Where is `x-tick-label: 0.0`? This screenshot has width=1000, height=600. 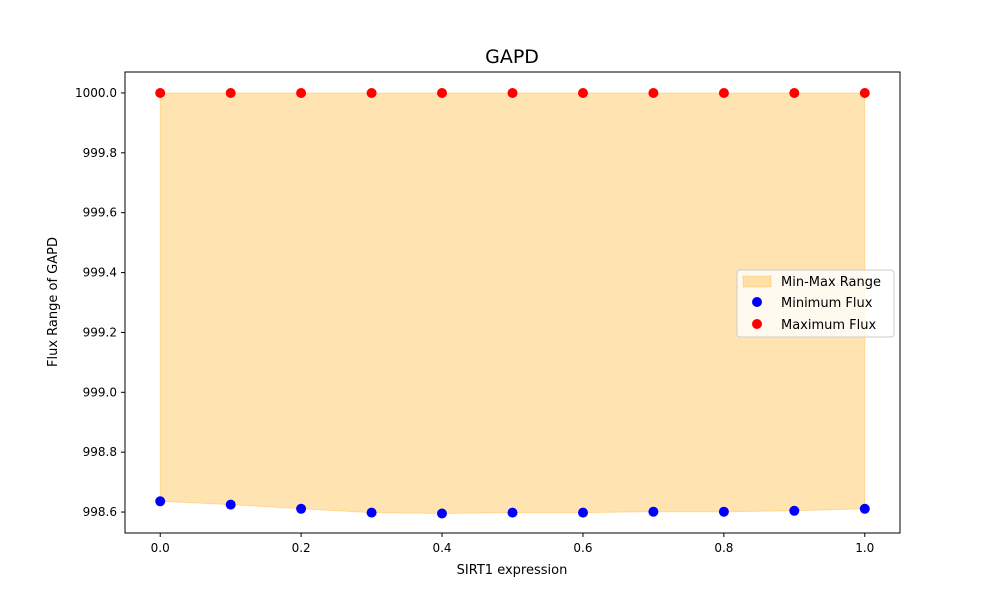
x-tick-label: 0.0 is located at coordinates (160, 548).